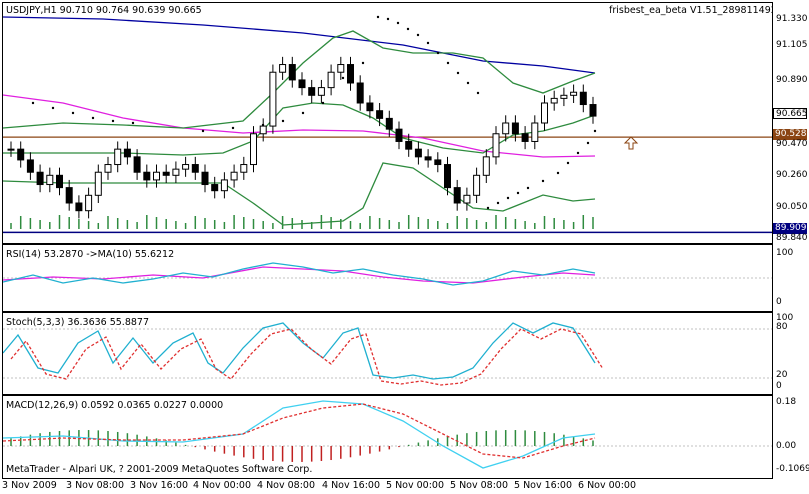  What do you see at coordinates (78, 322) in the screenshot?
I see `stoch-title: Stoch(5,3,3) 36.3636 55.8877` at bounding box center [78, 322].